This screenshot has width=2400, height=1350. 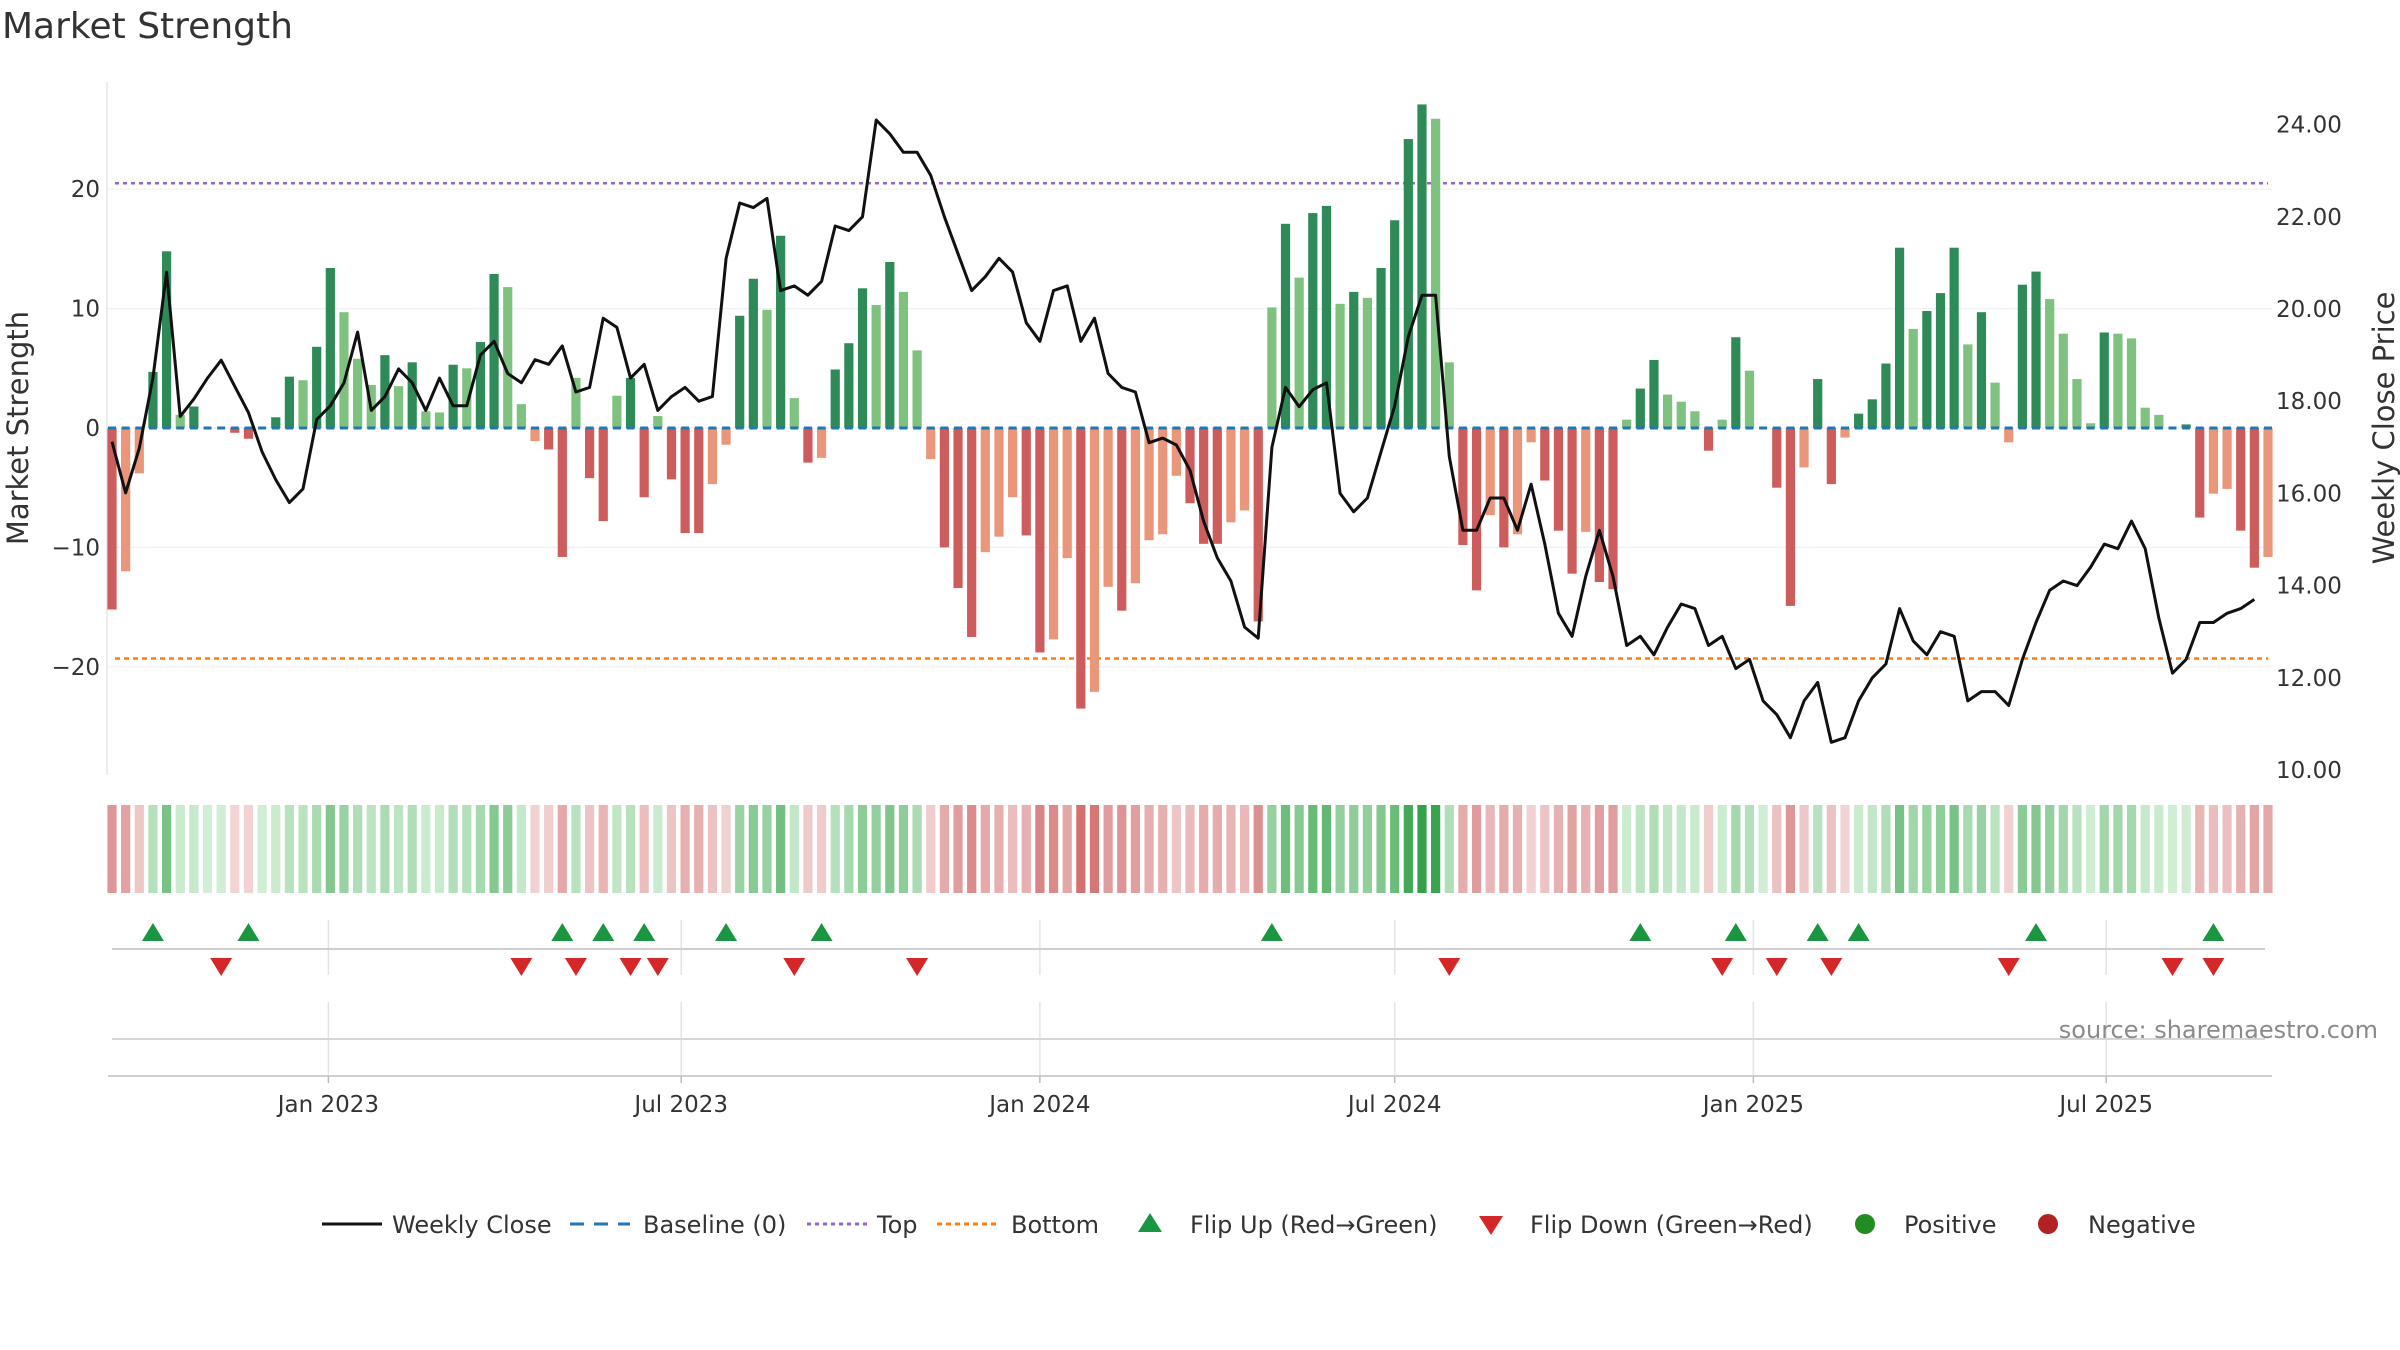 I want to click on y-left-tick-label: 0, so click(x=92, y=429).